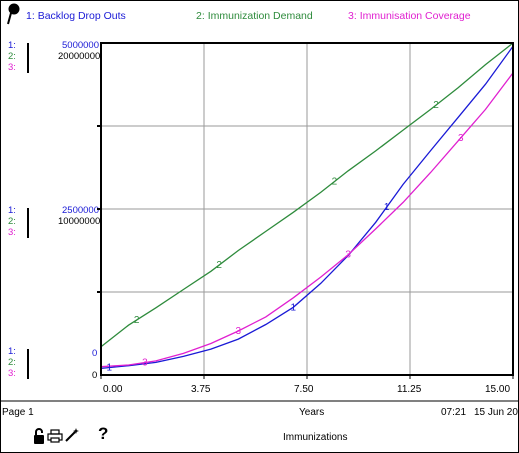  Describe the element at coordinates (95, 353) in the screenshot. I see `scale-bottom-1: 0` at that location.